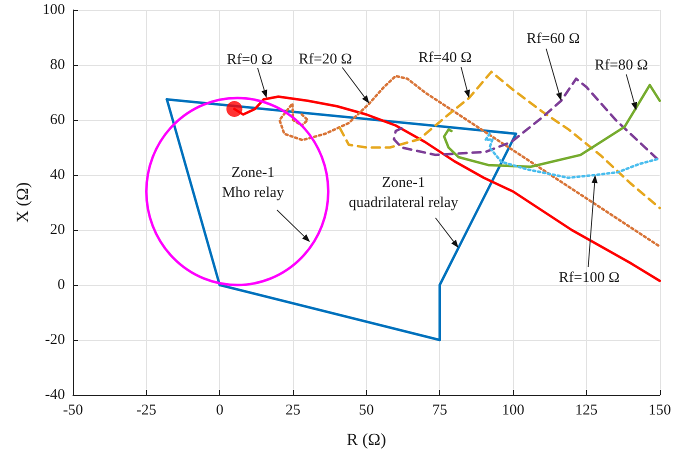 The height and width of the screenshot is (462, 674). What do you see at coordinates (61, 285) in the screenshot?
I see `y-tick-label: 0` at bounding box center [61, 285].